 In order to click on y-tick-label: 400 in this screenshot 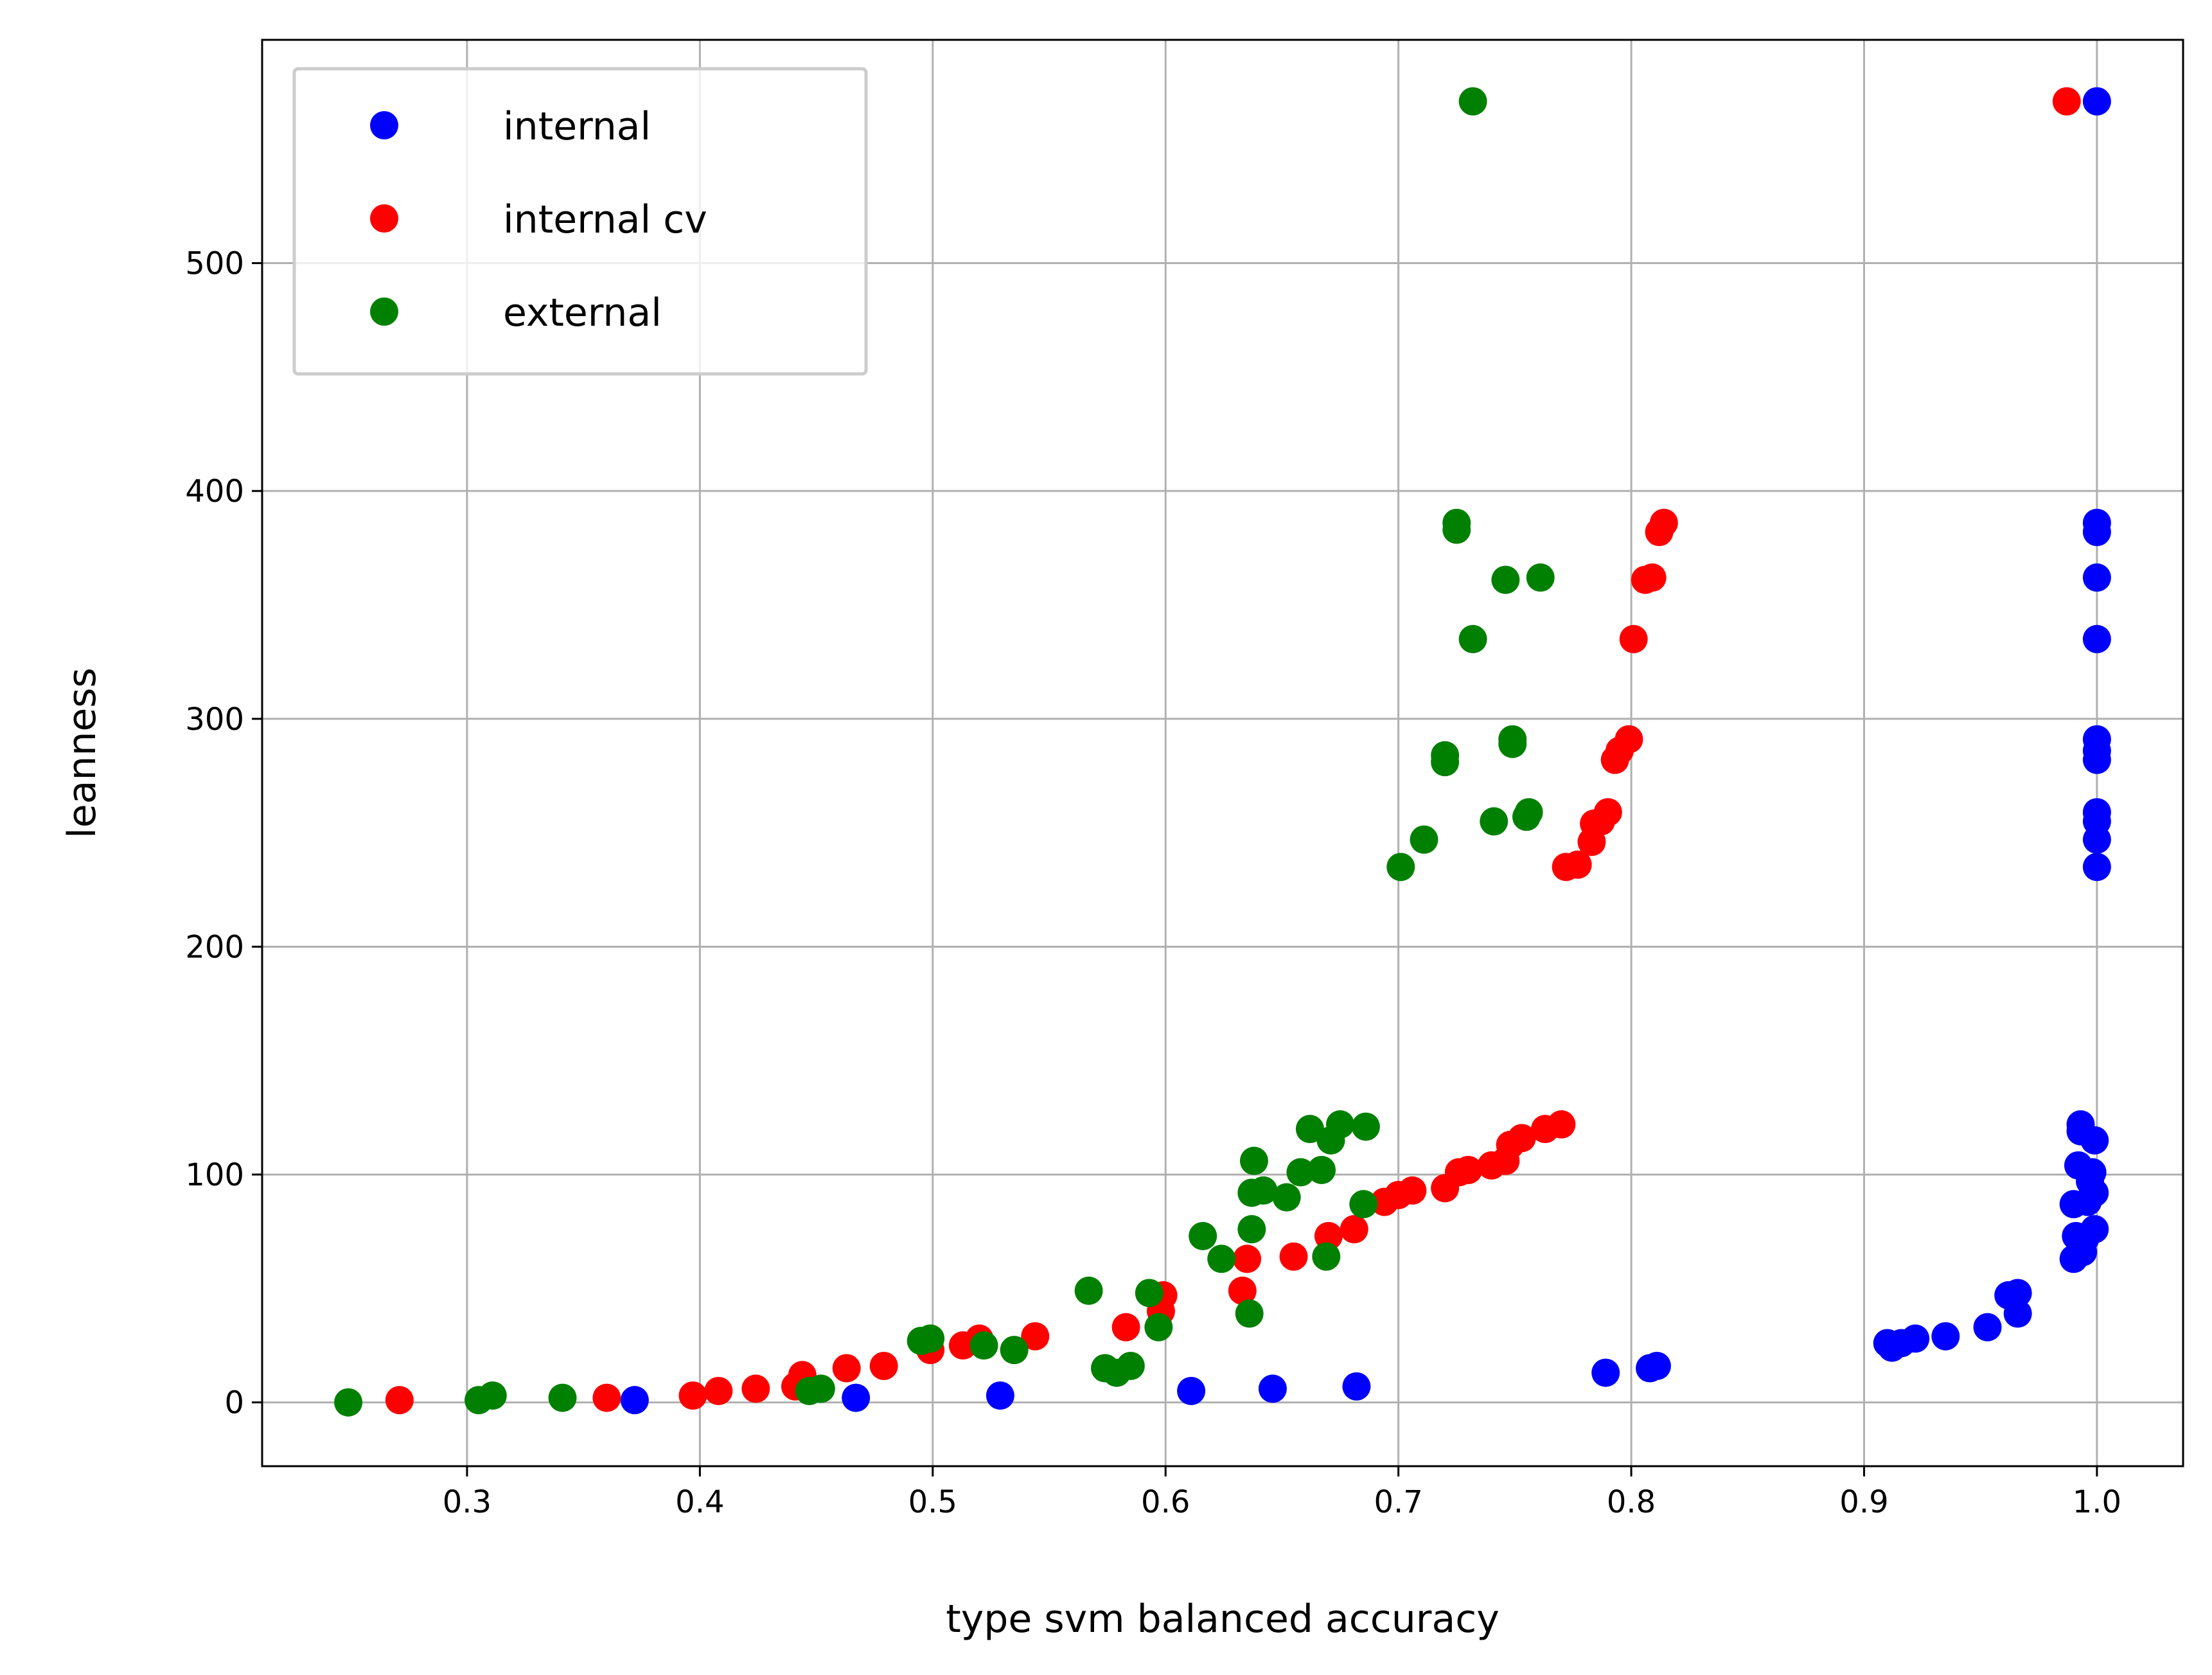, I will do `click(214, 492)`.